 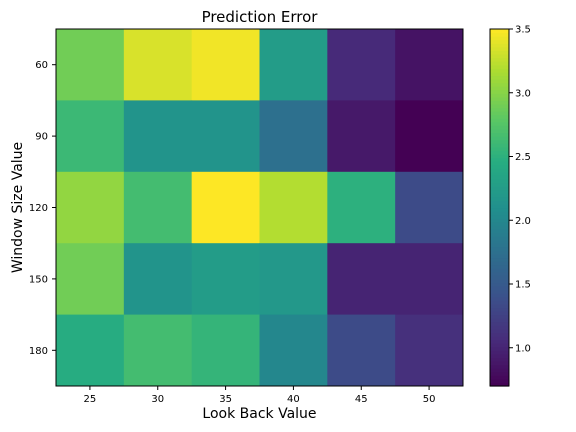 I want to click on x-tick-label: 25, so click(x=90, y=399).